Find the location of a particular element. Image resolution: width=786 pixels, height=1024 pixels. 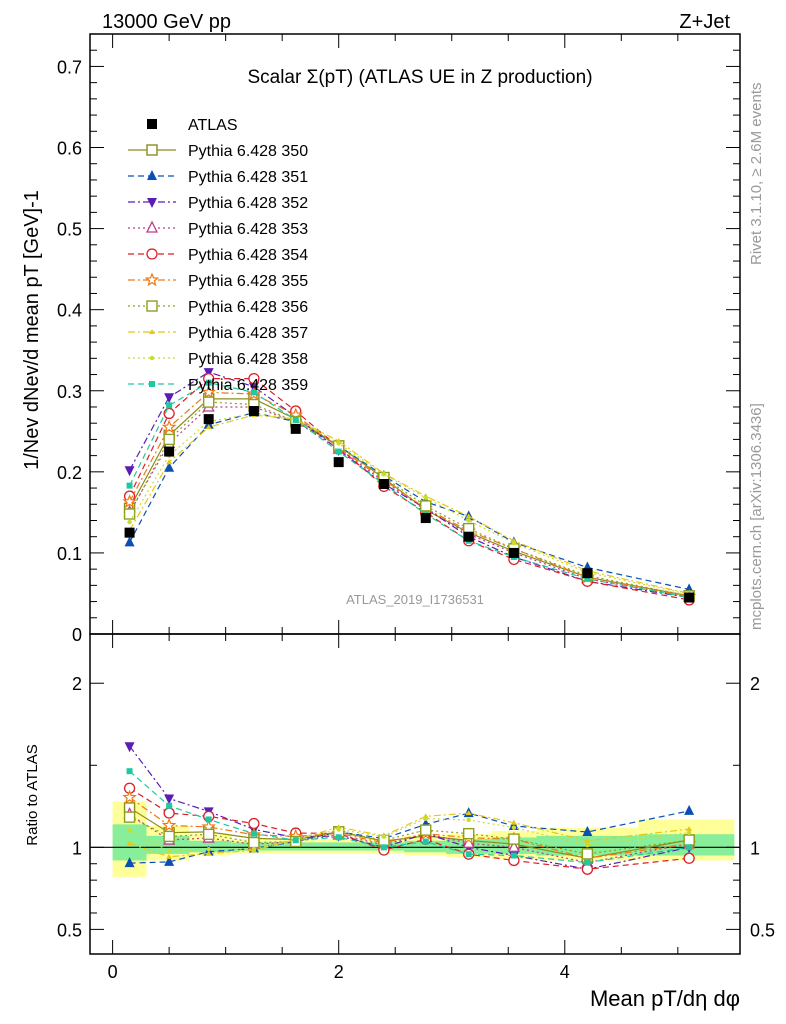

y-tick-label: 0.2 is located at coordinates (69, 473).